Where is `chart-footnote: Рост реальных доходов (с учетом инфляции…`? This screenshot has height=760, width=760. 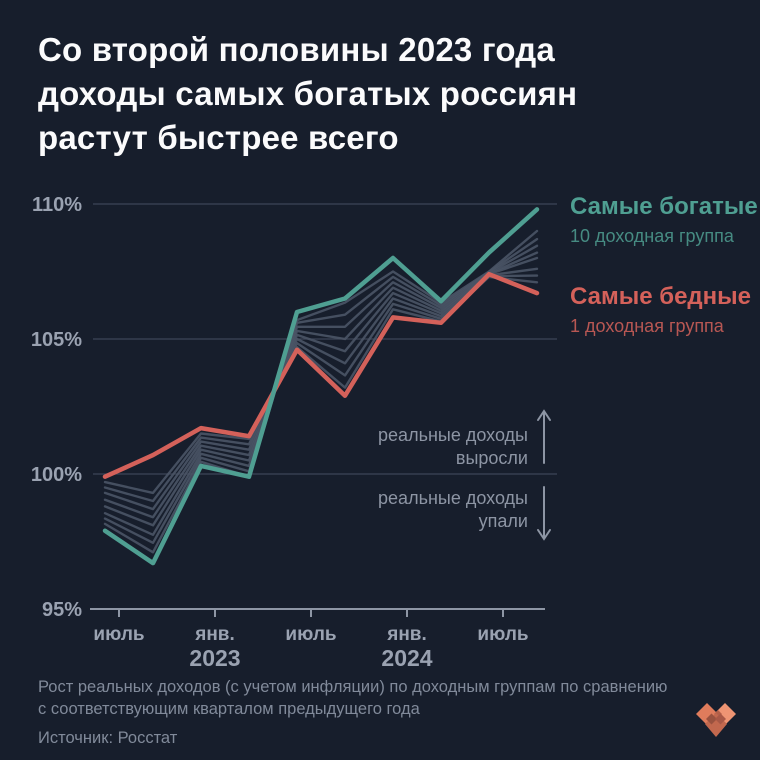 chart-footnote: Рост реальных доходов (с учетом инфляции… is located at coordinates (352, 698).